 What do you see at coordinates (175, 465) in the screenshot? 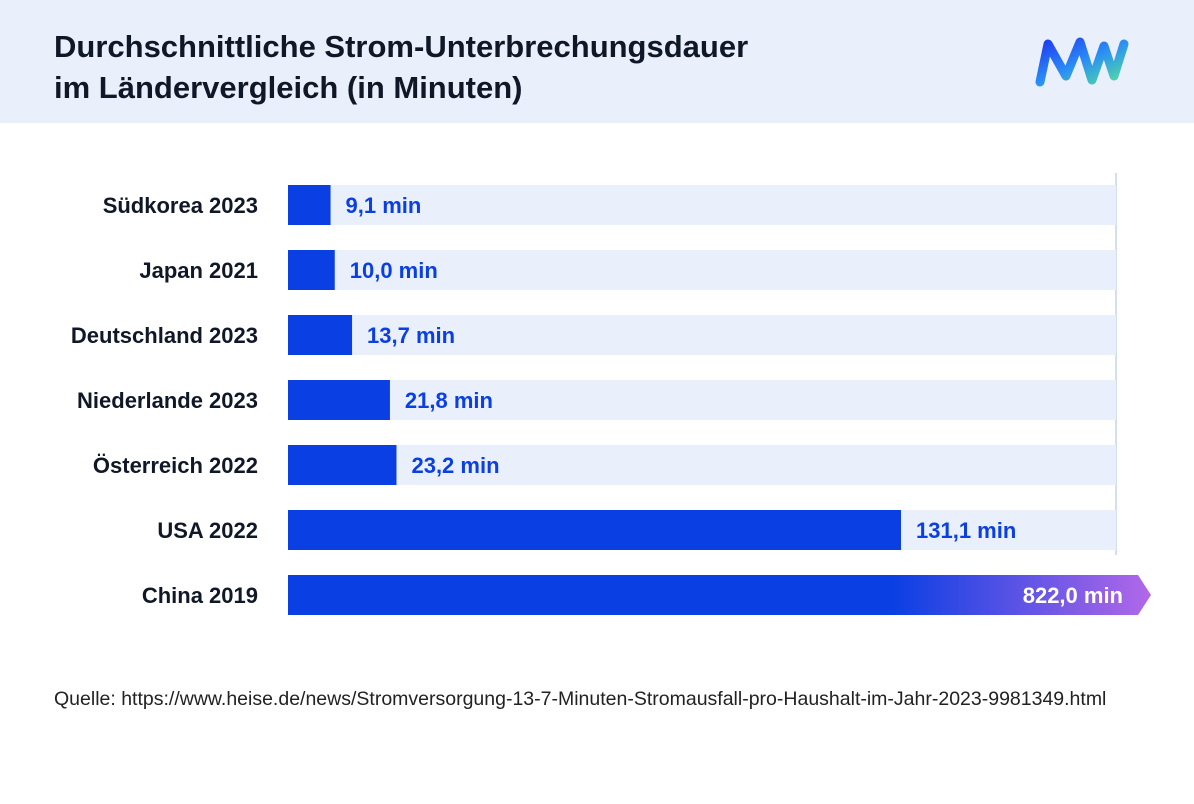
I see `category-label: Österreich 2022` at bounding box center [175, 465].